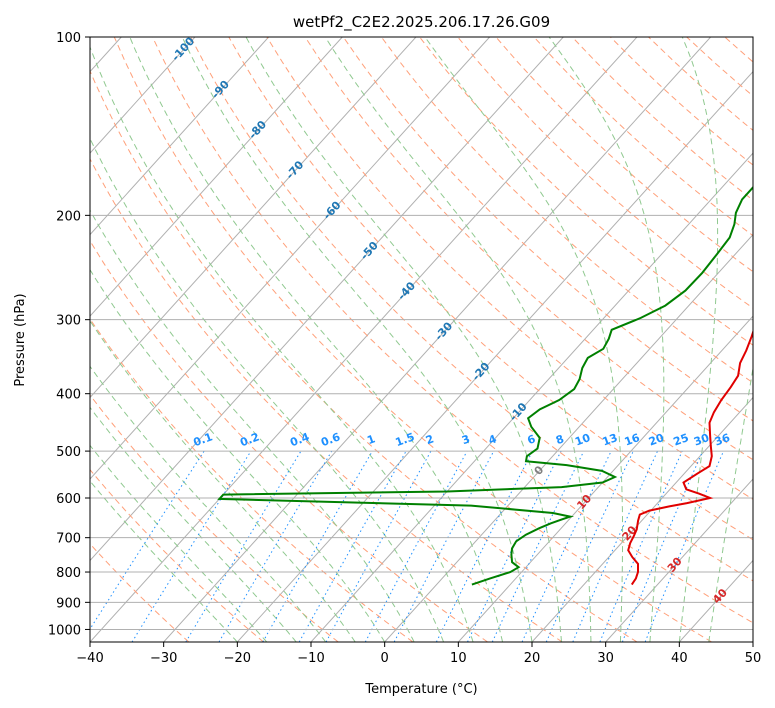  I want to click on x-tick-label: 10, so click(458, 658).